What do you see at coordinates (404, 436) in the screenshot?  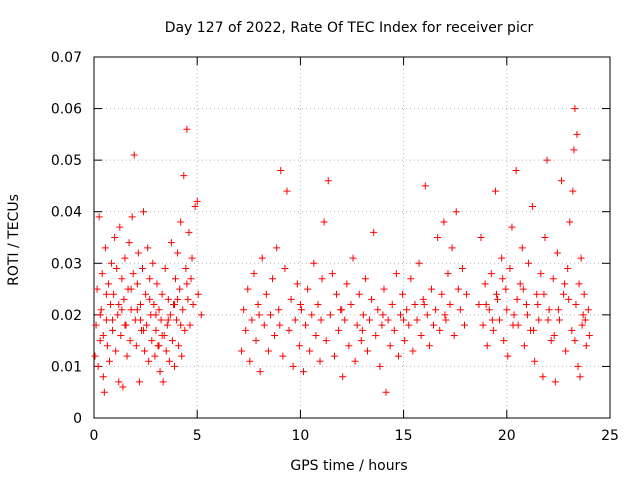 I see `x-tick-label: 15` at bounding box center [404, 436].